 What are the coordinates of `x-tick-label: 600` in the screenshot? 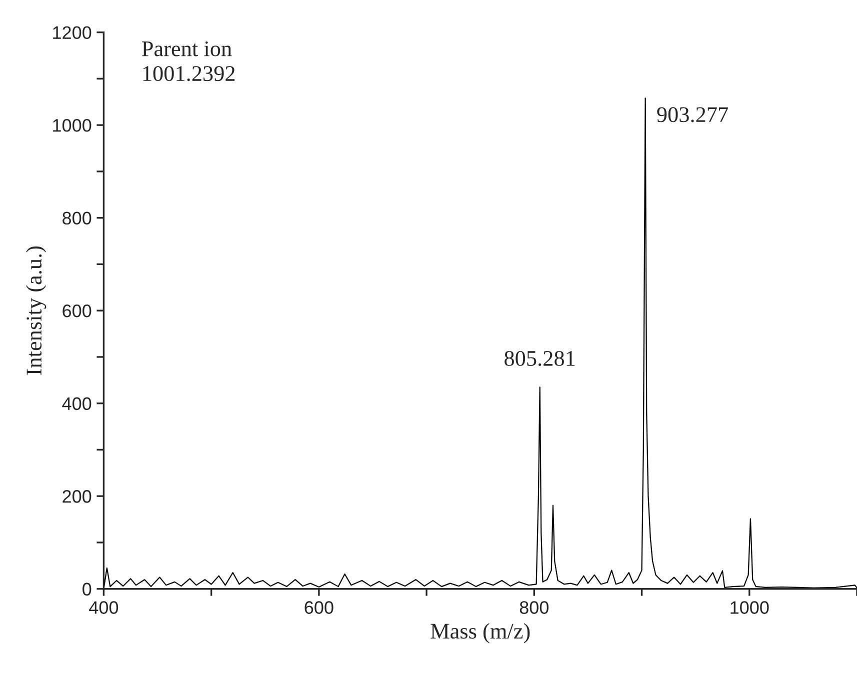 It's located at (319, 607).